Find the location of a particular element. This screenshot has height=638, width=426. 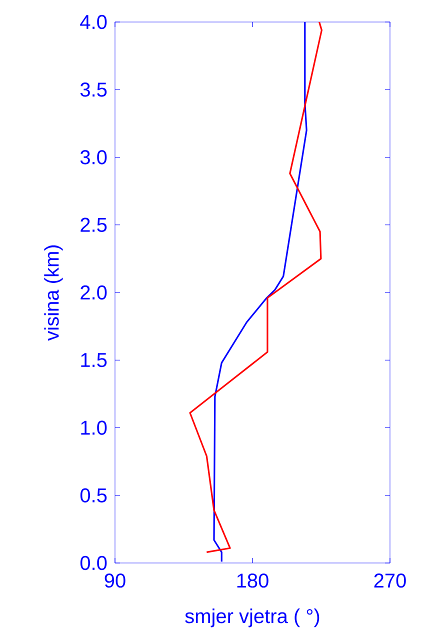

x-axis-title: smjer vjetra ( °) is located at coordinates (252, 618).